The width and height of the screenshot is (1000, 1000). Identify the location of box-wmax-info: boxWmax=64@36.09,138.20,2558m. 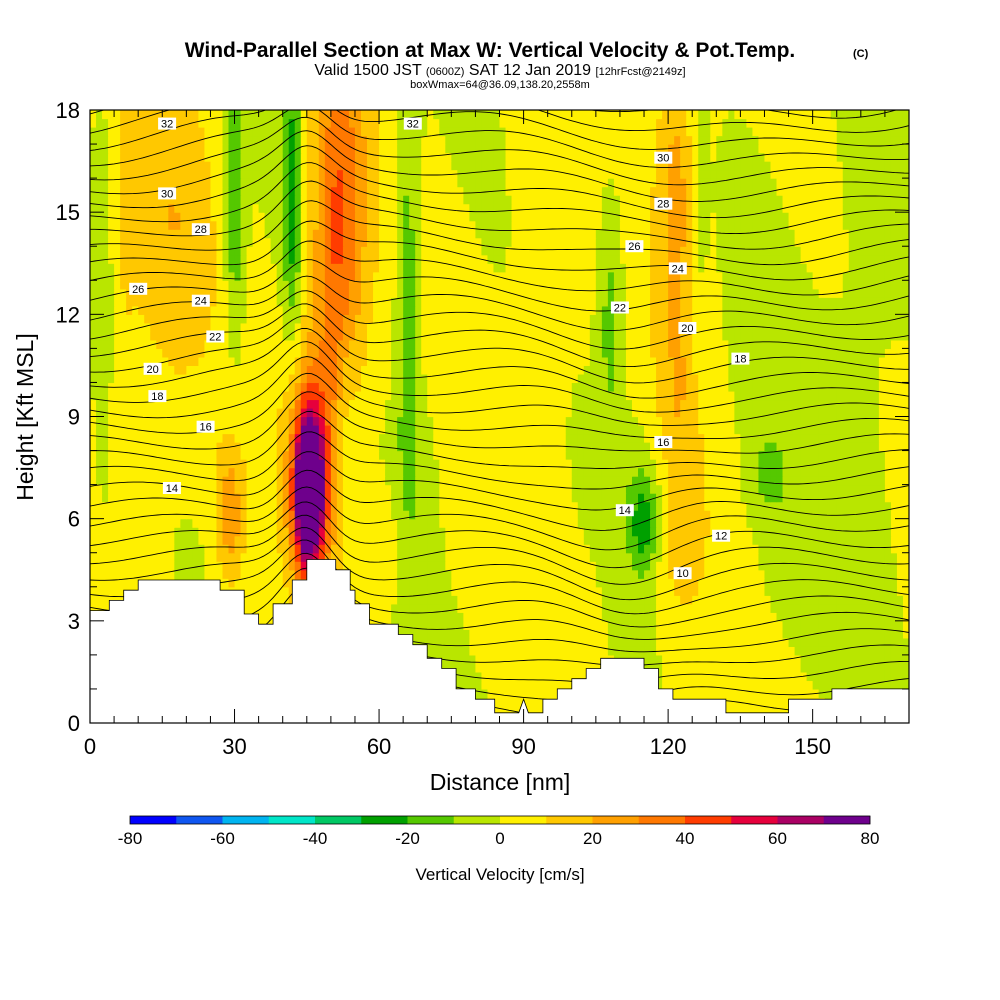
(500, 85).